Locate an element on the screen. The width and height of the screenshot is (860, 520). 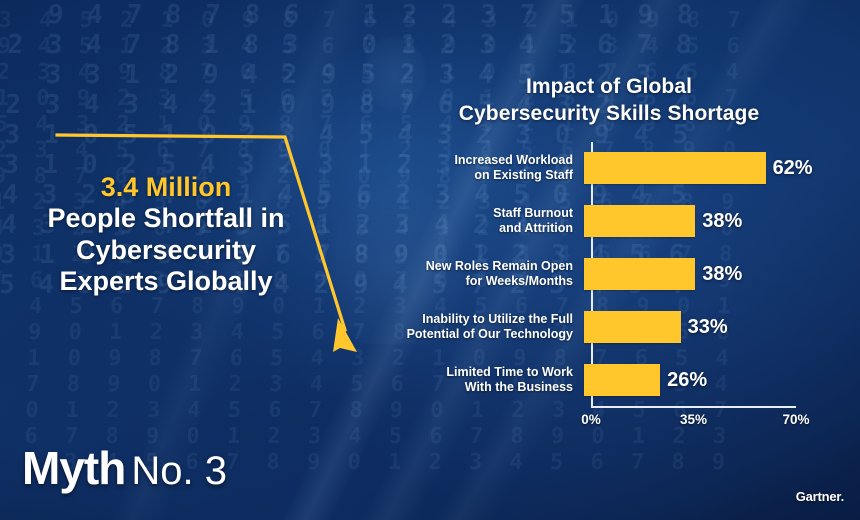
bar-category-label: New Roles Remain Open for Weeks/Months is located at coordinates (491, 274).